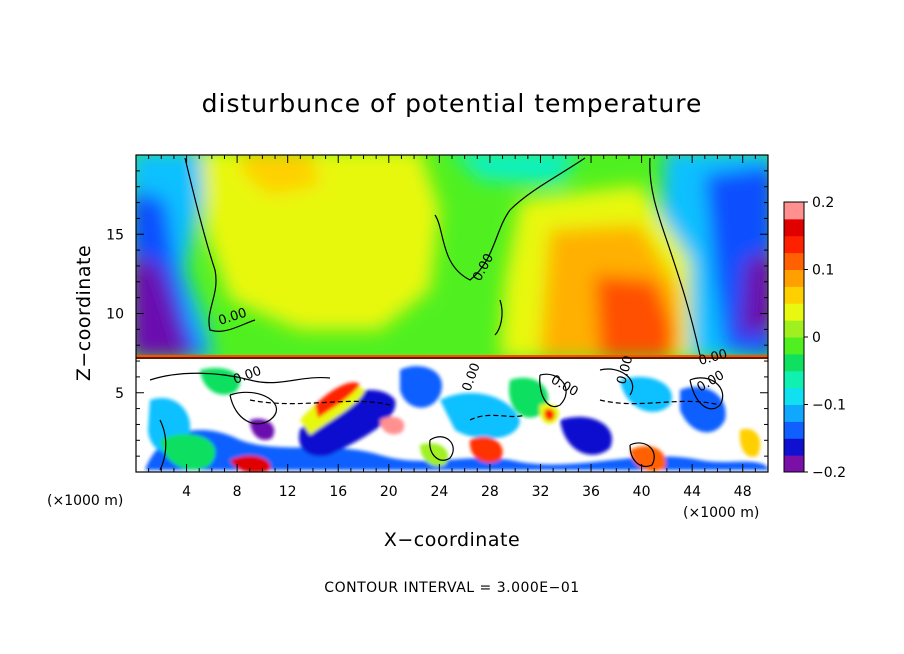 This screenshot has height=654, width=904. Describe the element at coordinates (389, 492) in the screenshot. I see `x-tick-label: 20` at that location.